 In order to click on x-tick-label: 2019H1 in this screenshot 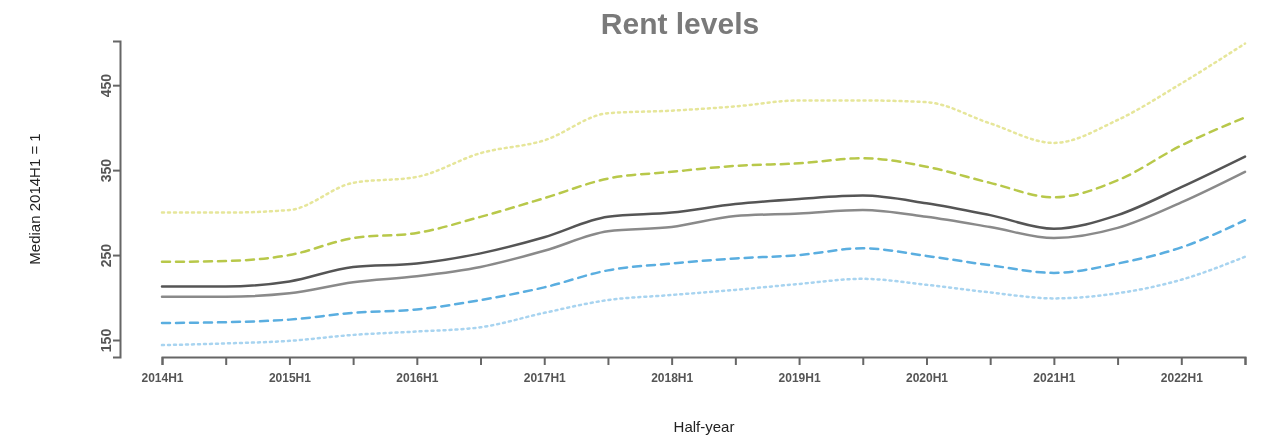, I will do `click(799, 377)`.